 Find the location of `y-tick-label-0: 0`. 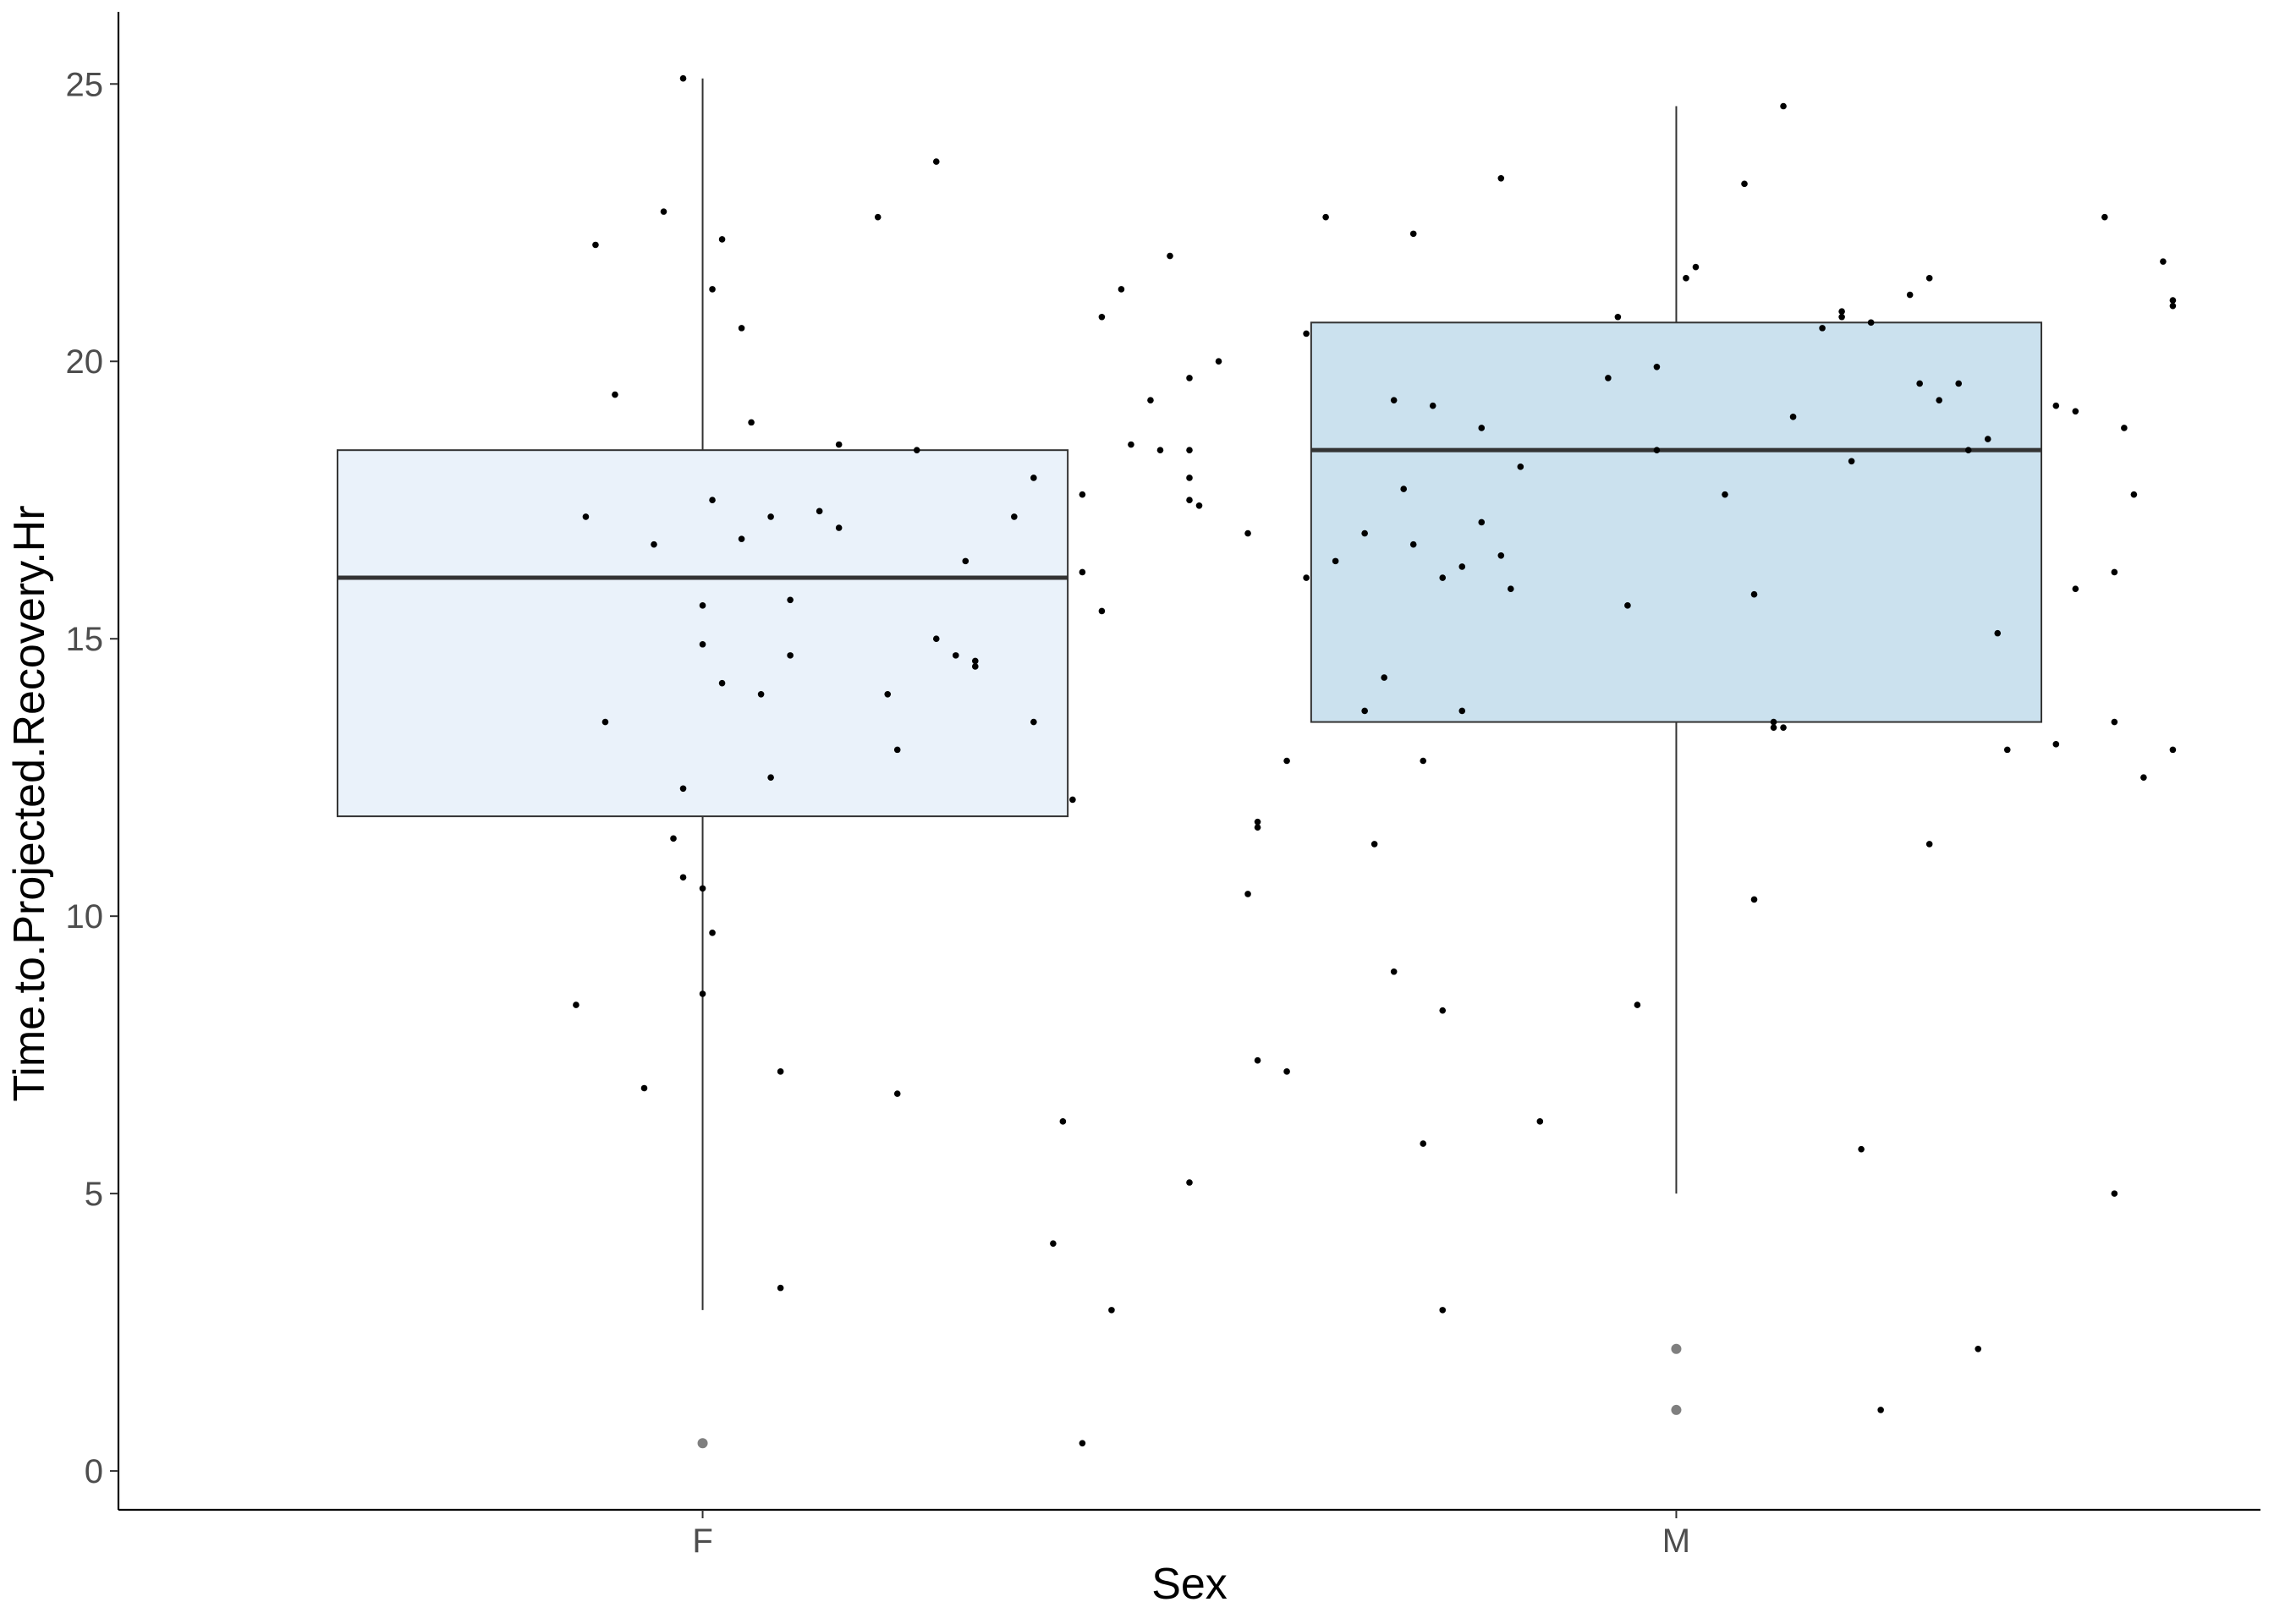

y-tick-label-0: 0 is located at coordinates (94, 1472).